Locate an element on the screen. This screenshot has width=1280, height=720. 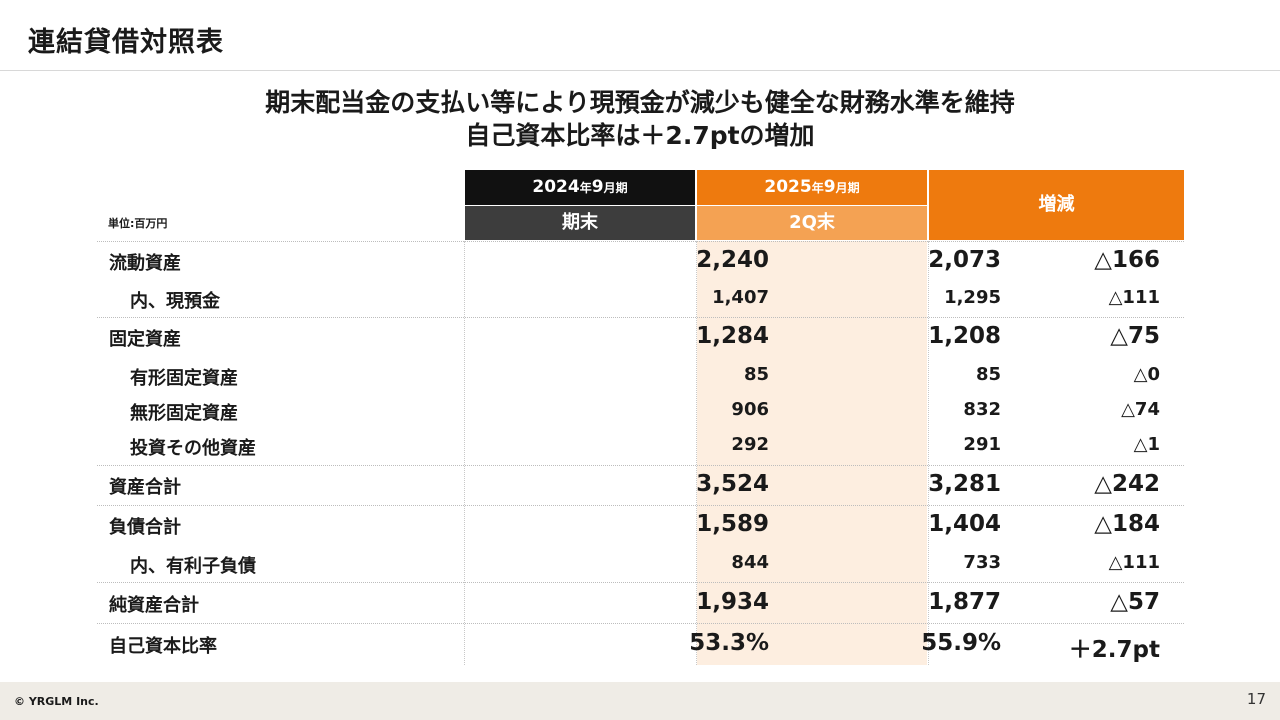
row-label: 内、有利子負債 is located at coordinates (193, 566).